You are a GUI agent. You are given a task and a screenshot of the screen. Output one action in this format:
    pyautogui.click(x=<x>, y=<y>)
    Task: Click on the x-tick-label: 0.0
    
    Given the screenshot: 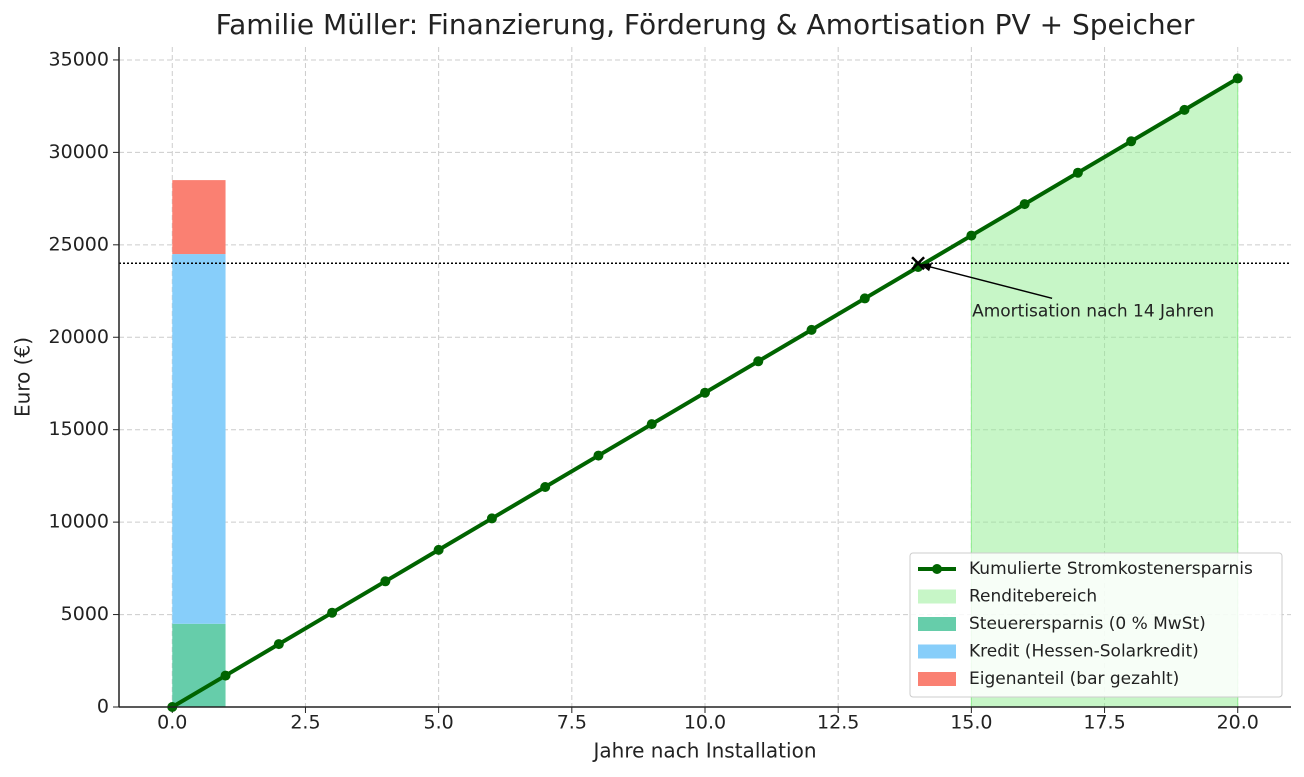 What is the action you would take?
    pyautogui.click(x=172, y=723)
    